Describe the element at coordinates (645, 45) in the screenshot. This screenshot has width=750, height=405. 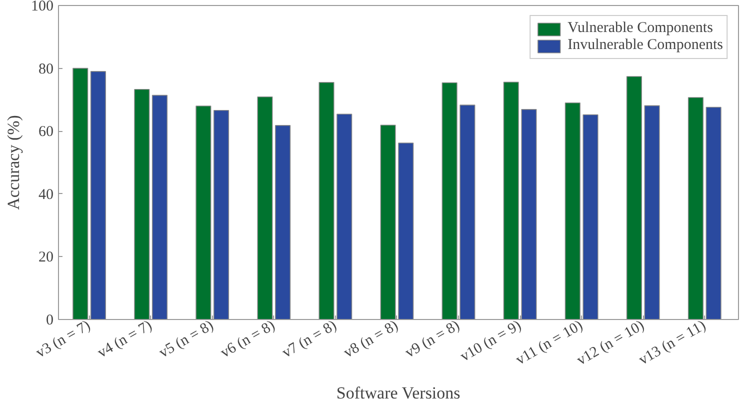
I see `legend-label: Invulnerable Components` at that location.